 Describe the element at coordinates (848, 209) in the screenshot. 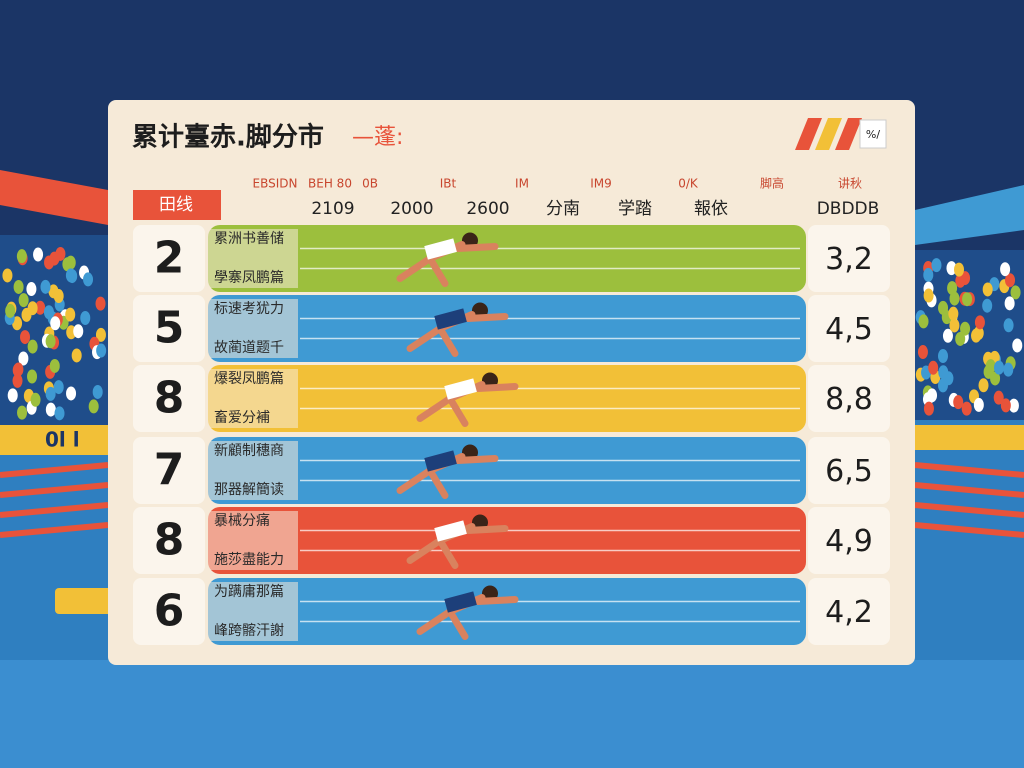

I see `column-subheader: DBDDB` at that location.